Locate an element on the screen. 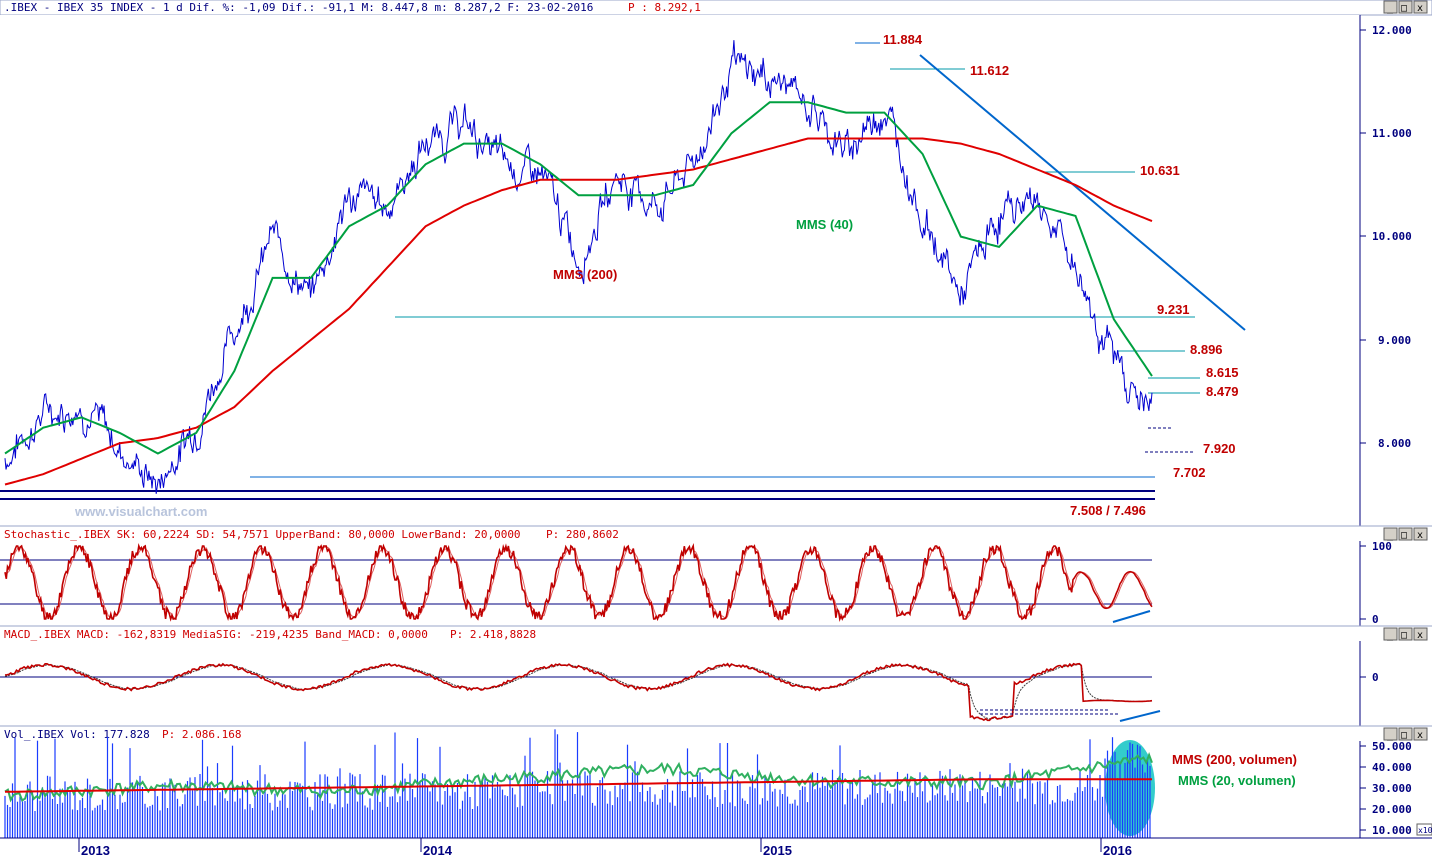  price-header-last: P : 8.292,1 is located at coordinates (664, 7).